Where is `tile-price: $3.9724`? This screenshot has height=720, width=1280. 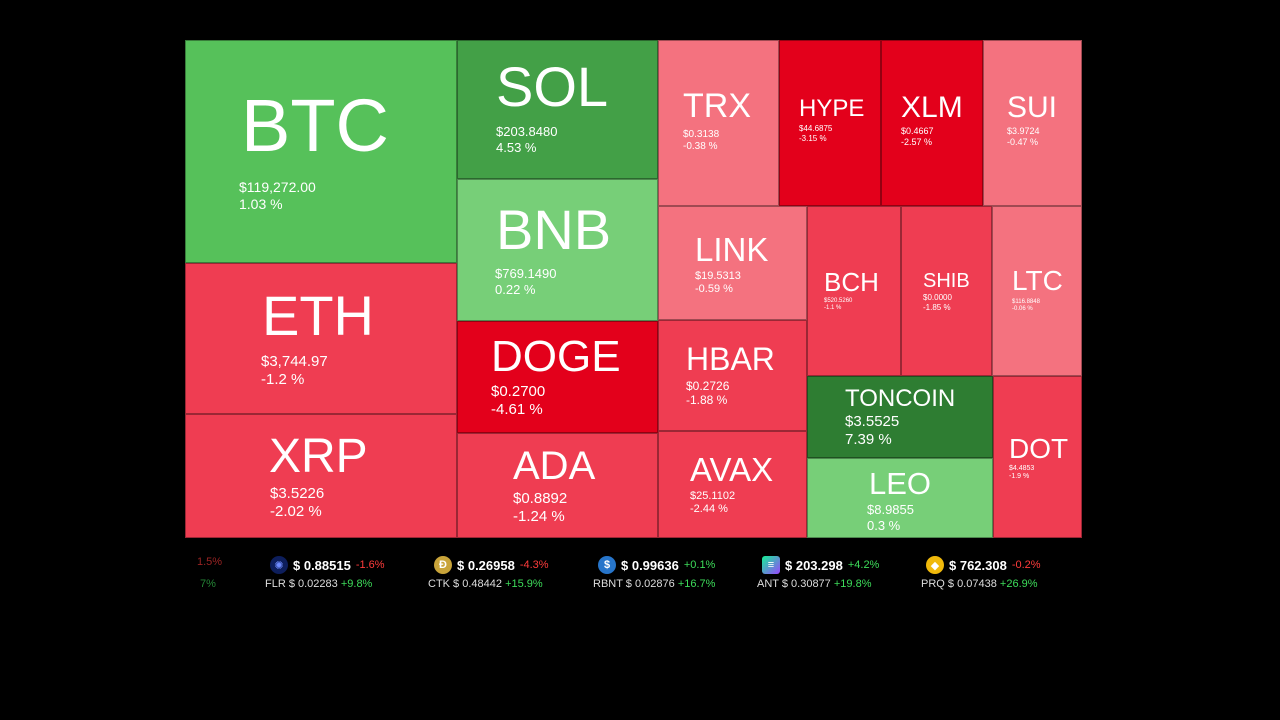
tile-price: $3.9724 is located at coordinates (1023, 131).